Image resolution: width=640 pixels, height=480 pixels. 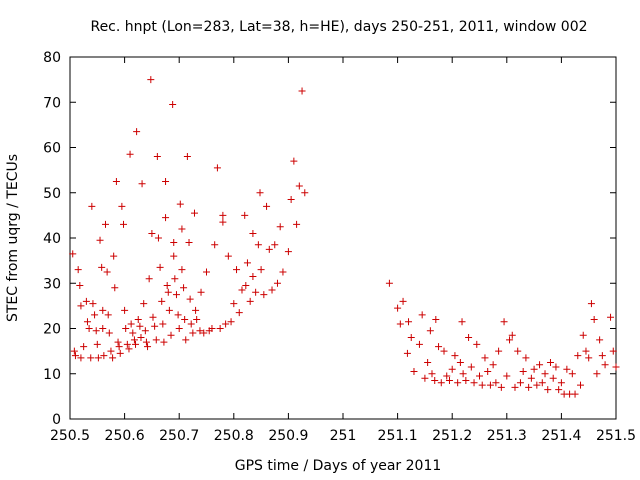 What do you see at coordinates (452, 436) in the screenshot?
I see `x-tick-label: 251.2` at bounding box center [452, 436].